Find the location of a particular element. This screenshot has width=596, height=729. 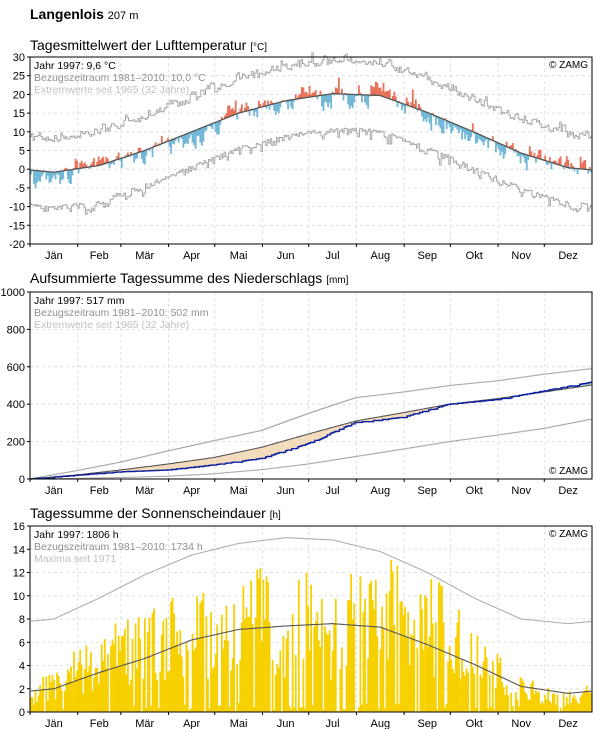

precipitation-chart-xtick-label: Okt is located at coordinates (474, 491).